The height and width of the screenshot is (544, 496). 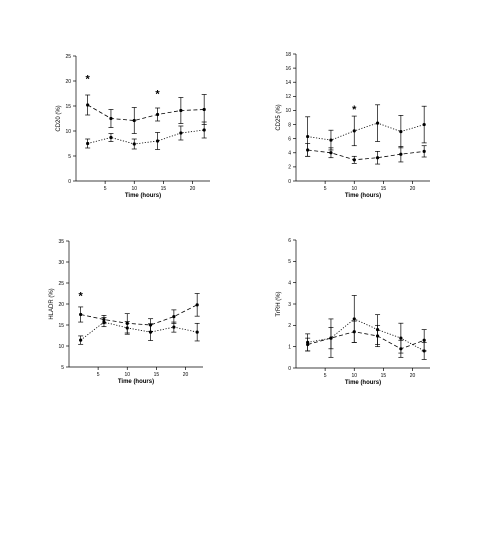 What do you see at coordinates (289, 305) in the screenshot?
I see `y-tick-label: 3` at bounding box center [289, 305].